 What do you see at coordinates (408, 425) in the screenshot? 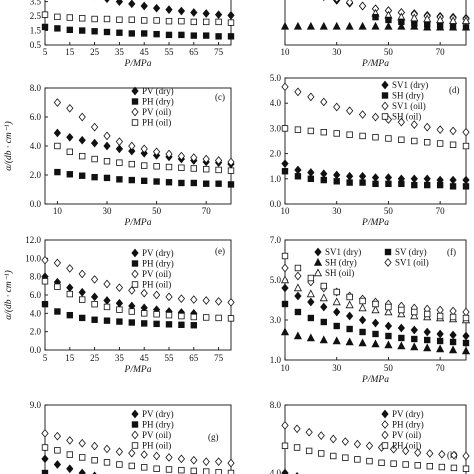
I see `legend-entry: PH (dry)` at bounding box center [408, 425].